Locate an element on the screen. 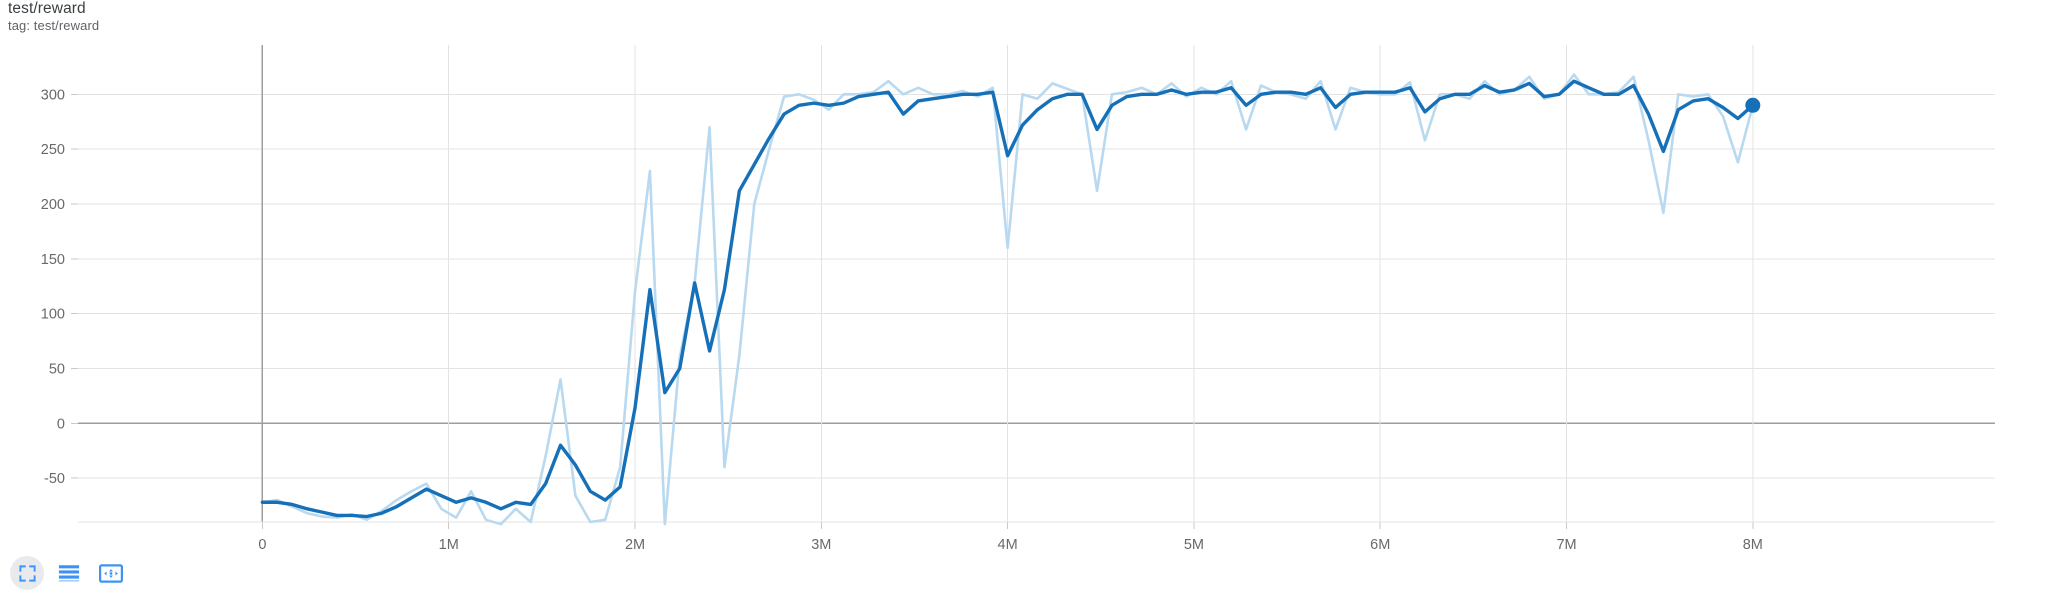 The image size is (2055, 595). x-tick-label: 7M is located at coordinates (1566, 545).